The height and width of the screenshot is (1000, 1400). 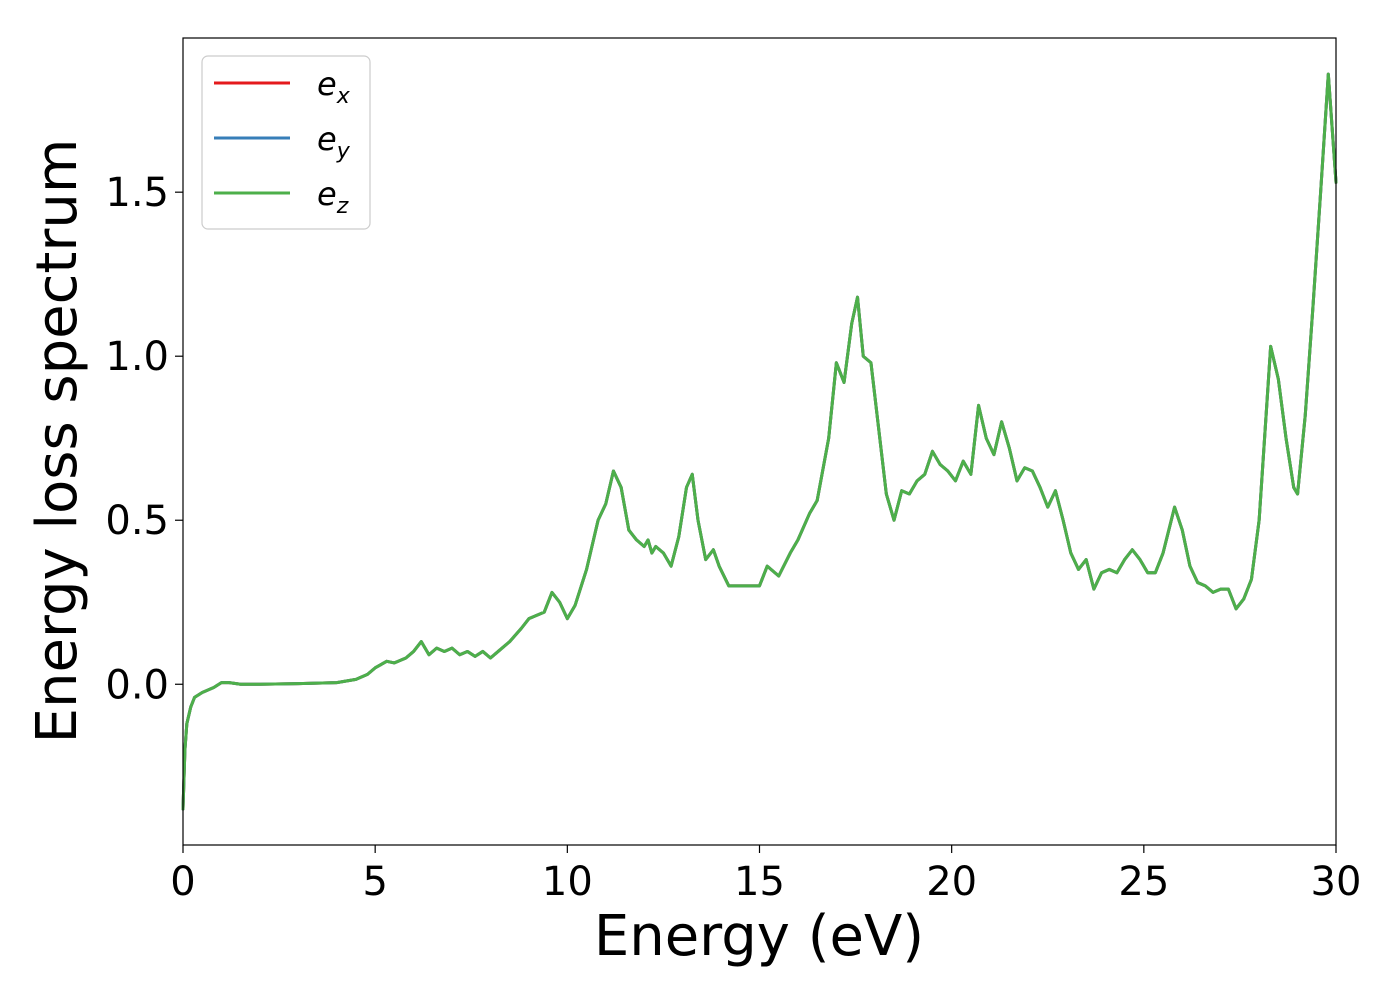 I want to click on x-tick-label: 30, so click(x=1336, y=882).